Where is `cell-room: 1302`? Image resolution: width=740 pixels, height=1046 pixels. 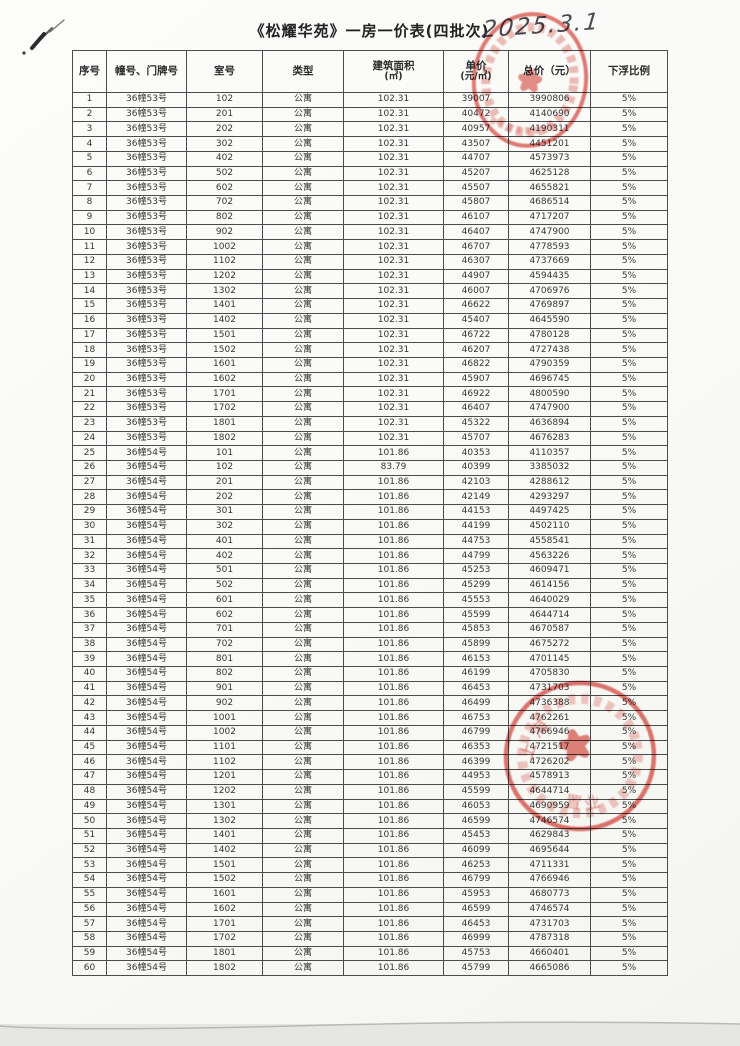 cell-room: 1302 is located at coordinates (224, 821).